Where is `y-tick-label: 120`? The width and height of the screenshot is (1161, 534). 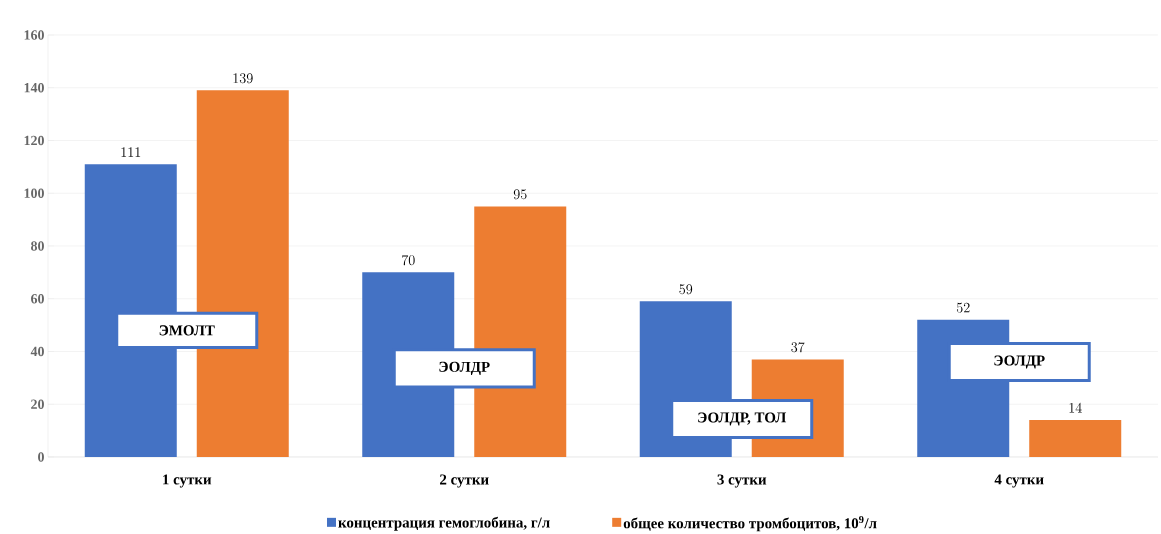 y-tick-label: 120 is located at coordinates (34, 140).